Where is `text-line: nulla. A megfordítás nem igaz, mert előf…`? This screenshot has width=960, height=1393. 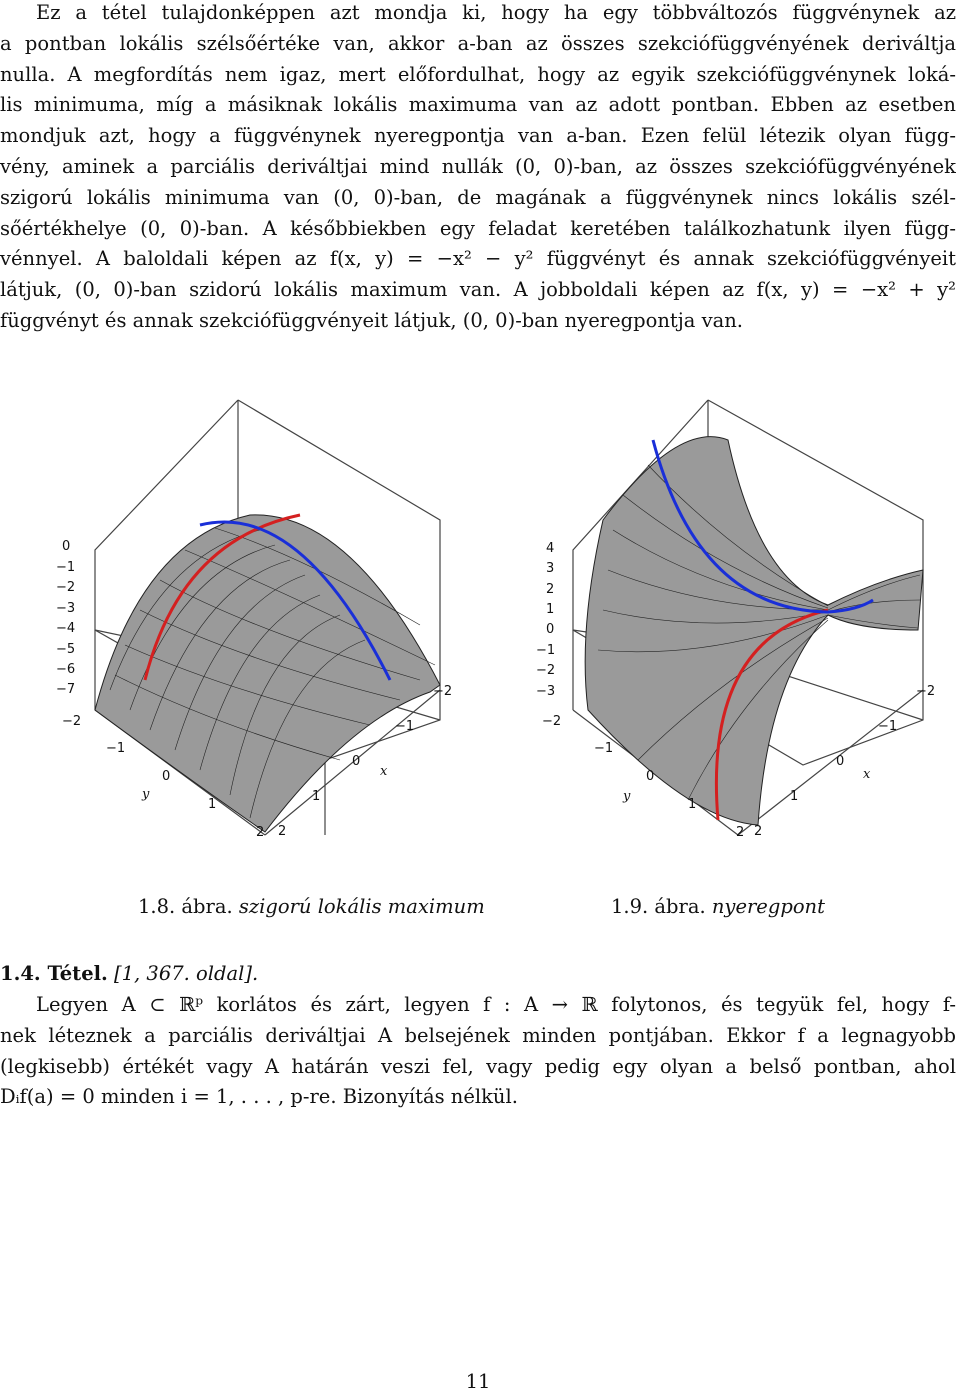
text-line: nulla. A megfordítás nem igaz, mert előf… is located at coordinates (478, 74).